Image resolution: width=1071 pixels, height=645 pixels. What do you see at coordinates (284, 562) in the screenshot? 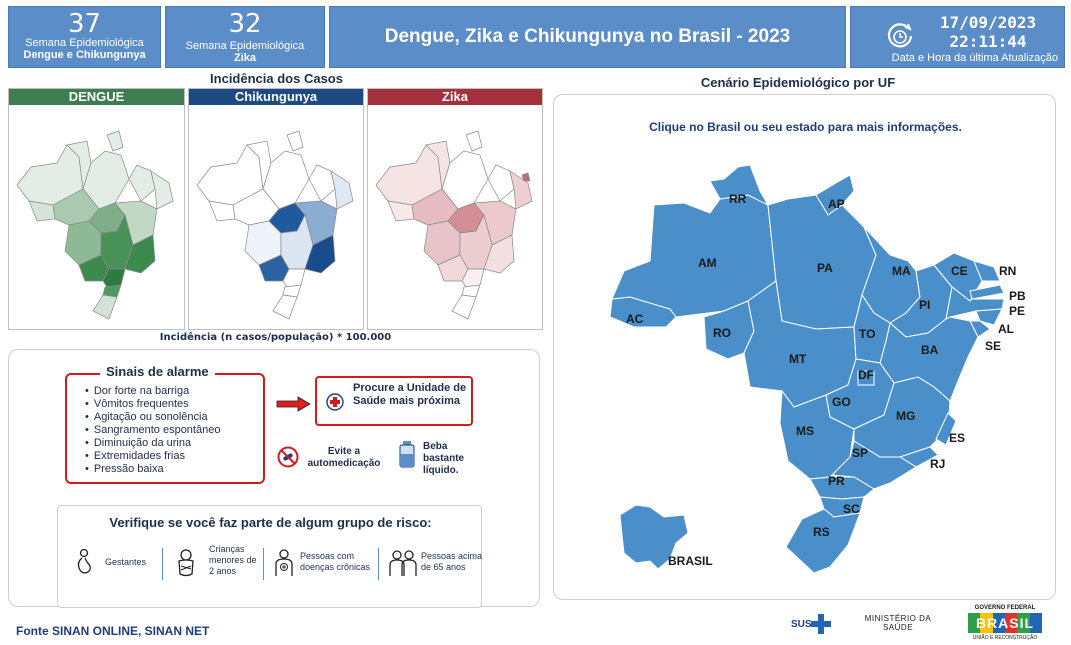
I see `chronic-icon` at bounding box center [284, 562].